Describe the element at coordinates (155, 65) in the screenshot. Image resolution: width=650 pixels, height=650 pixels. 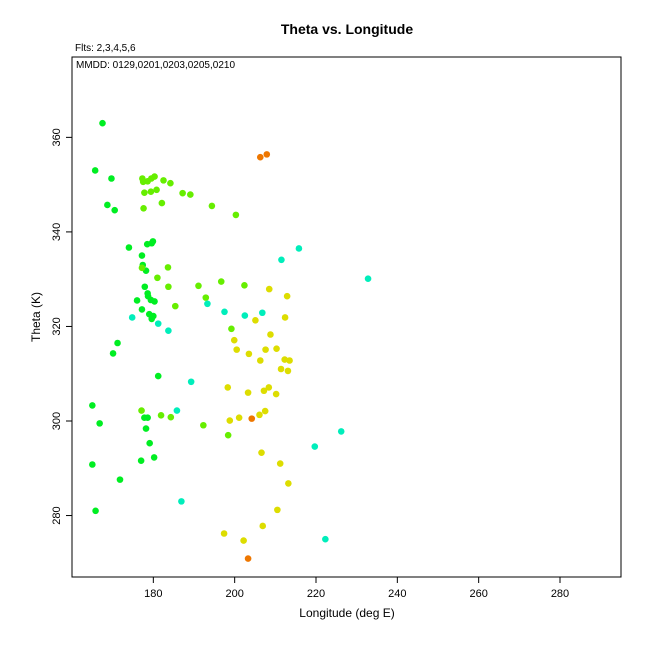
I see `dates-annotation: MMDD: 0129,0201,0203,0205,0210` at that location.